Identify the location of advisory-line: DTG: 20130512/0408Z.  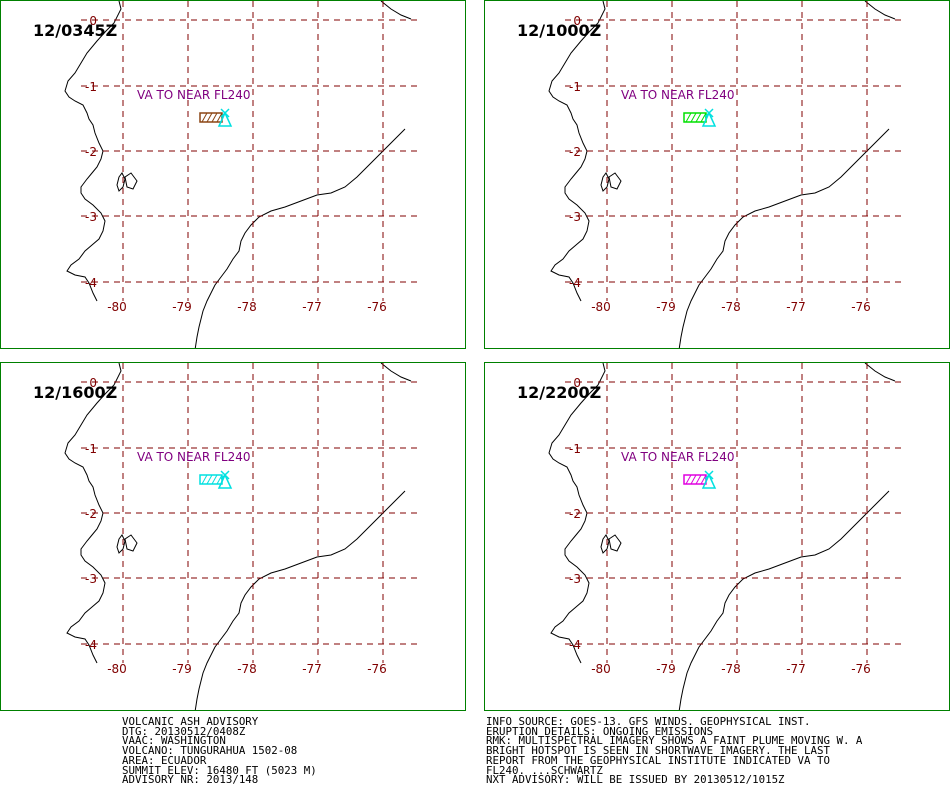
(184, 731).